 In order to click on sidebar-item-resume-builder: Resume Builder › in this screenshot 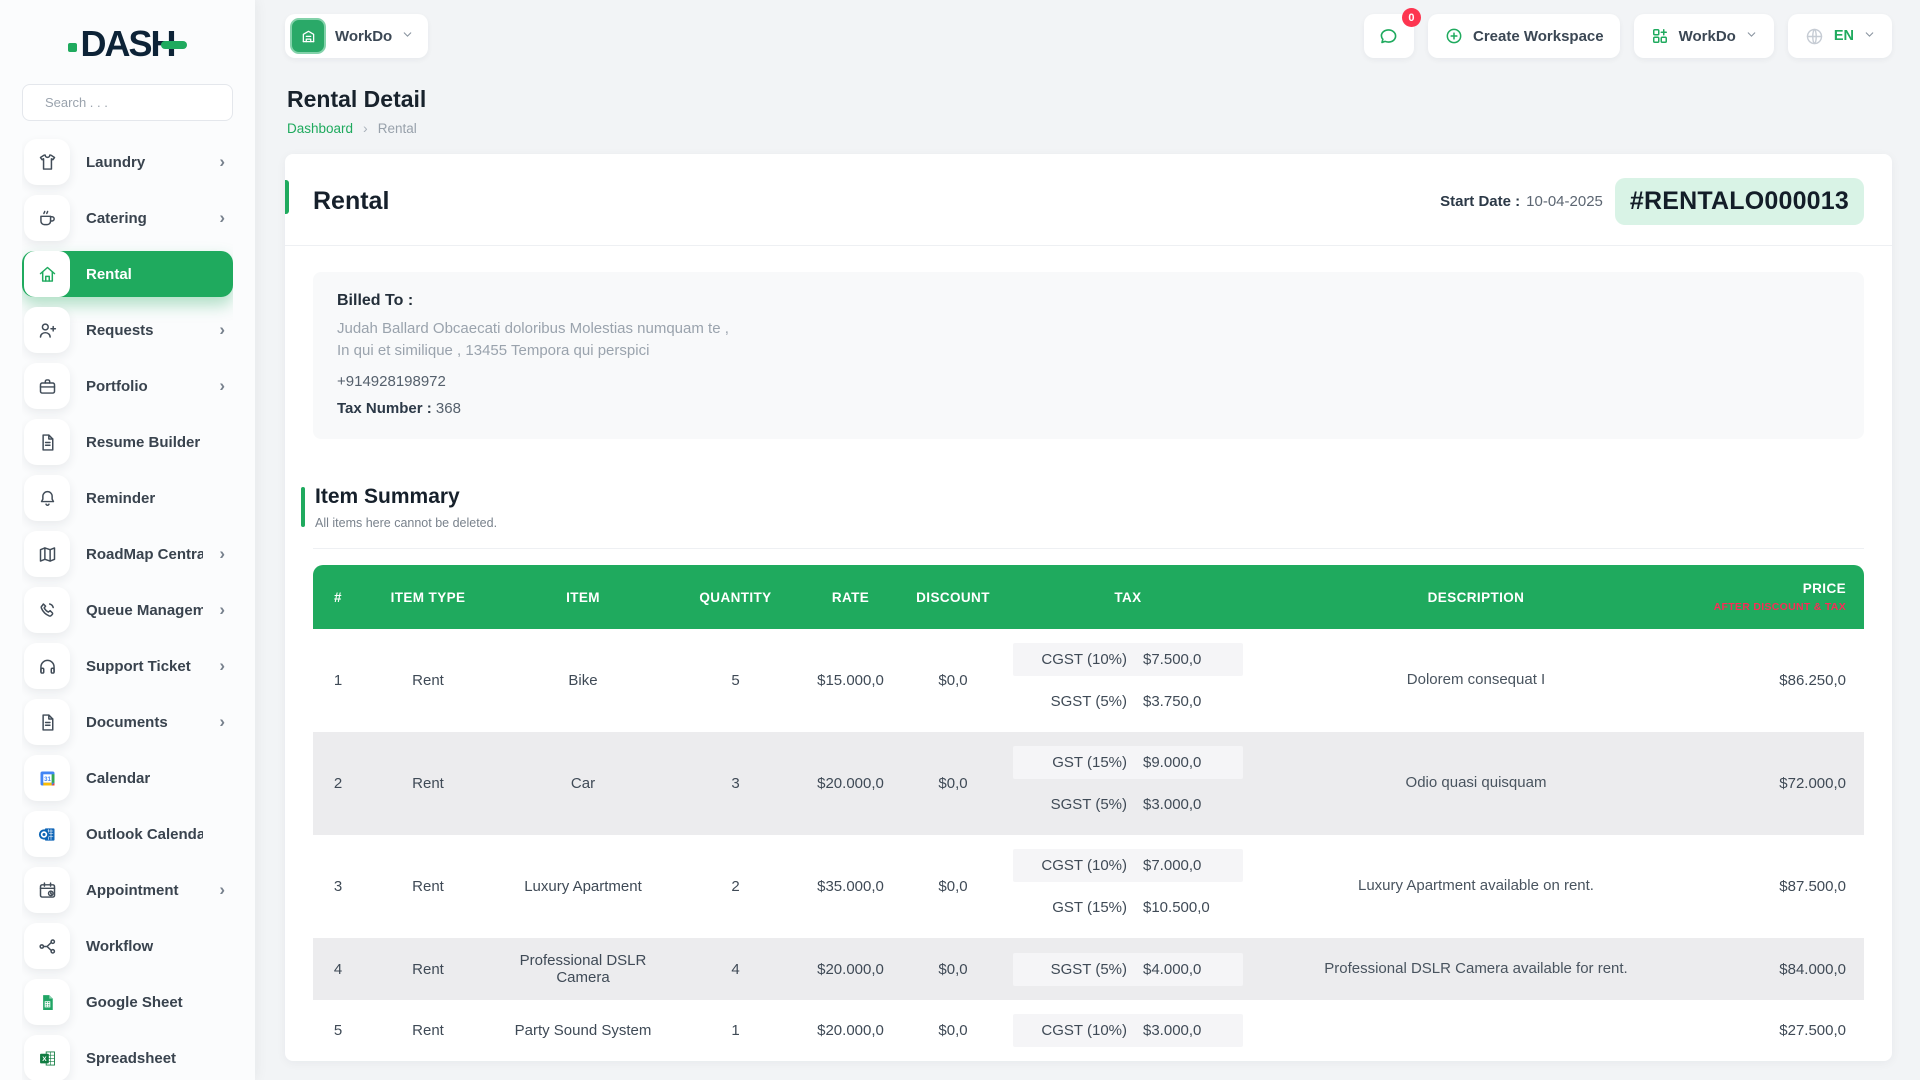, I will do `click(127, 442)`.